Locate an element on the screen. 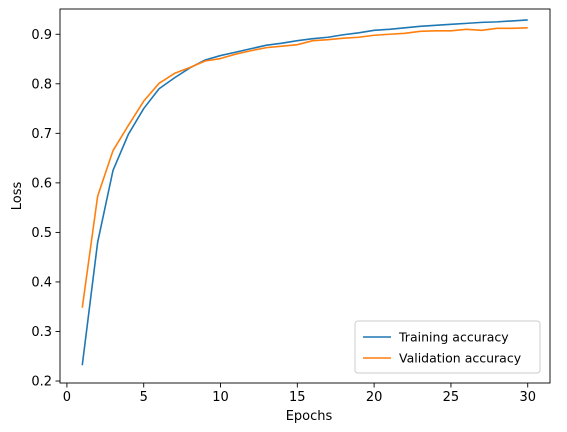 The width and height of the screenshot is (567, 432). legend-box is located at coordinates (447, 347).